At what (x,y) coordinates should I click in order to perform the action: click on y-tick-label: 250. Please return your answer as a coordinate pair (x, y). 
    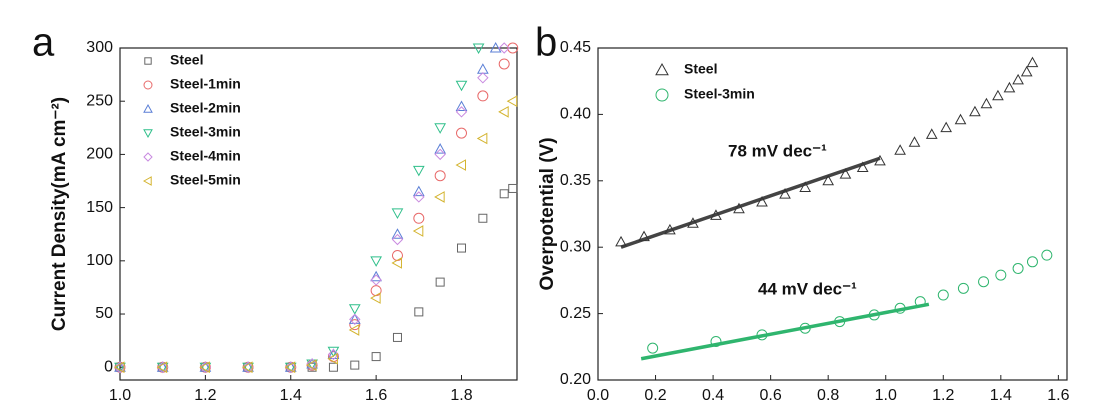
    Looking at the image, I should click on (99, 100).